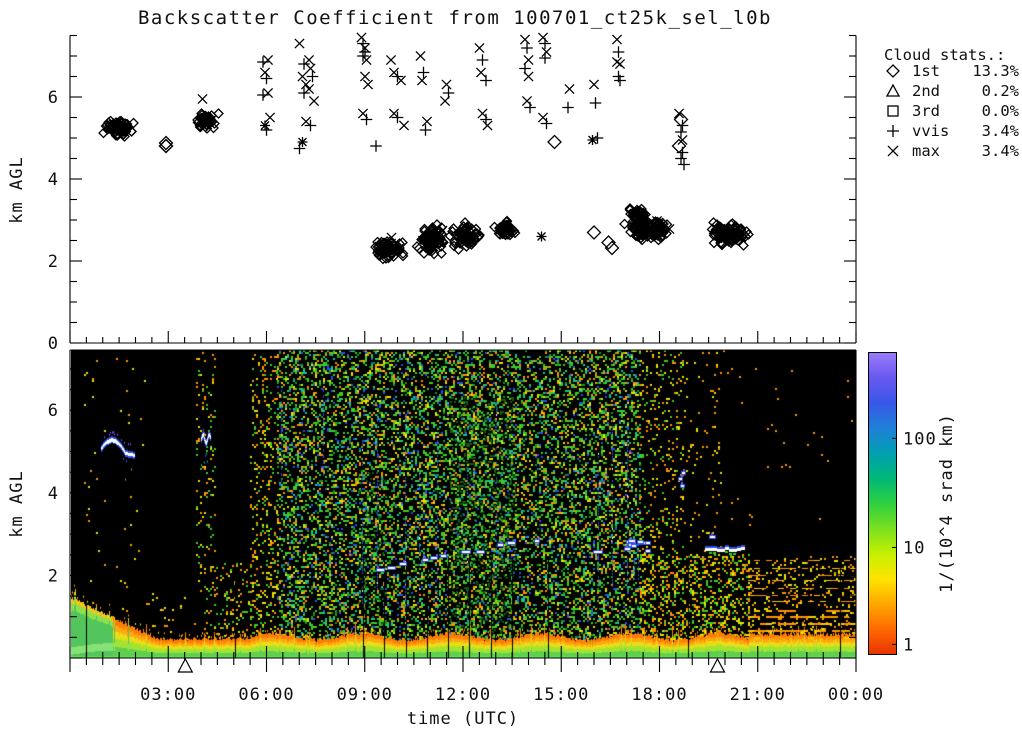 This screenshot has height=730, width=1022. Describe the element at coordinates (758, 695) in the screenshot. I see `svg-text: 21:00` at that location.